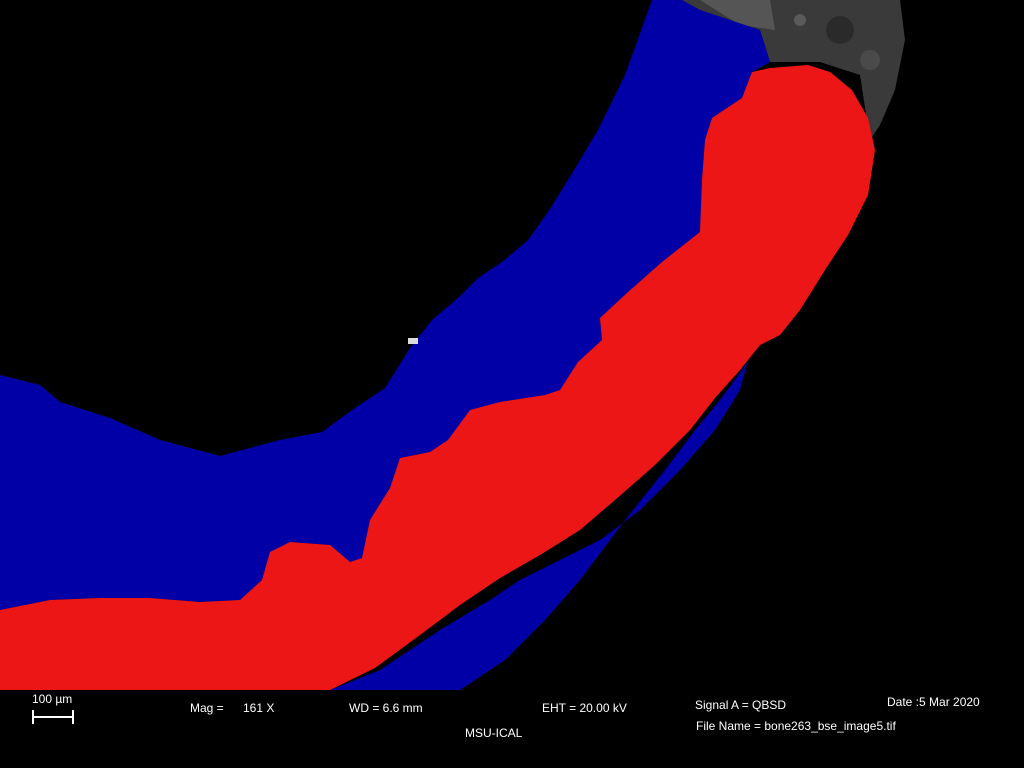  Describe the element at coordinates (741, 705) in the screenshot. I see `signal-detector: Signal A = QBSD` at that location.